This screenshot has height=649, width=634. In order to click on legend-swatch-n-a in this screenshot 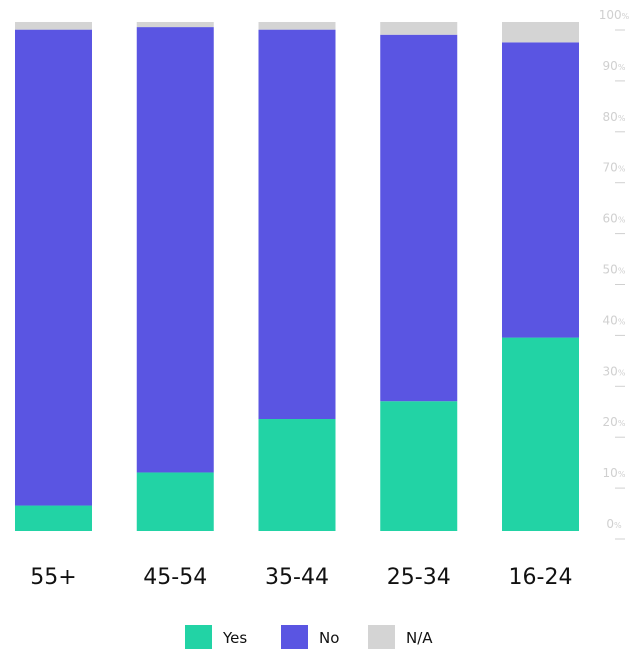, I will do `click(381, 637)`.